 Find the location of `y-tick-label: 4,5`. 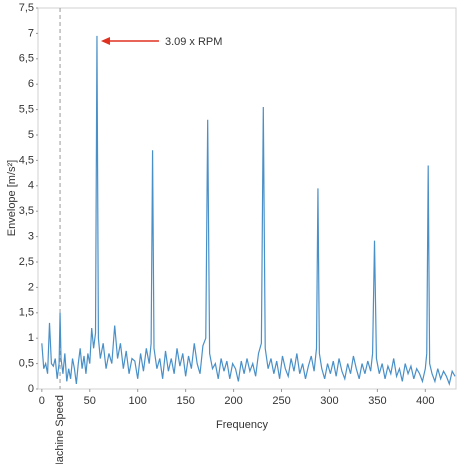

y-tick-label: 4,5 is located at coordinates (26, 160).